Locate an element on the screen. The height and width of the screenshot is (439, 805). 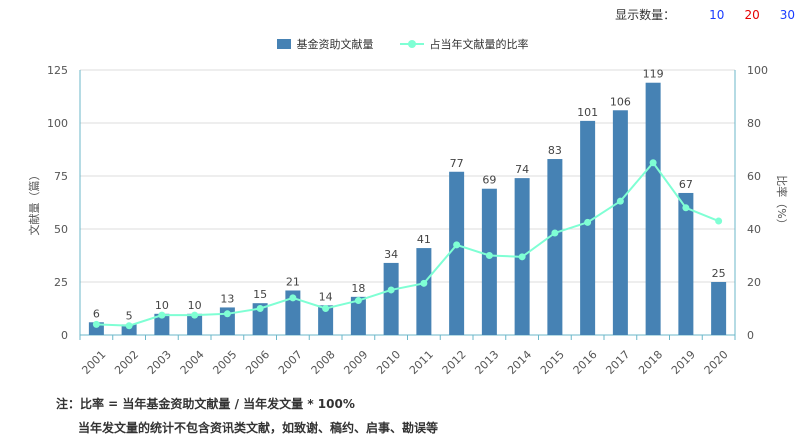
bar-data-label: 83 is located at coordinates (555, 150).